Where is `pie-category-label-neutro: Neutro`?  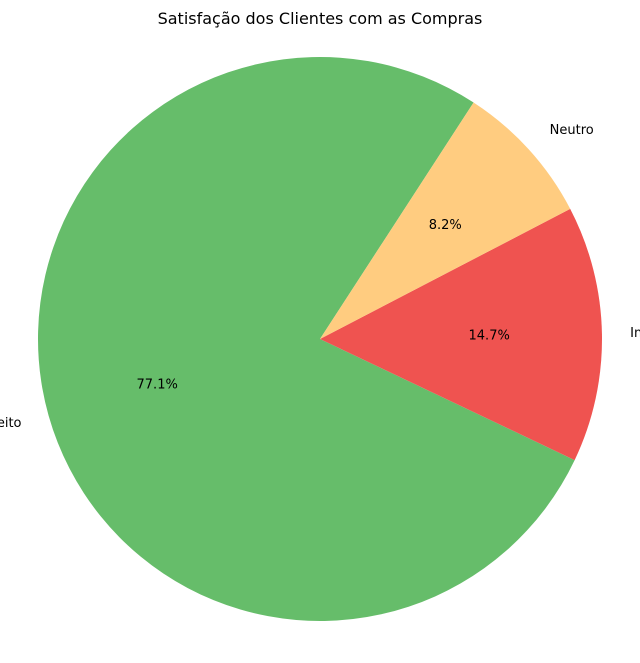
pie-category-label-neutro: Neutro is located at coordinates (572, 130).